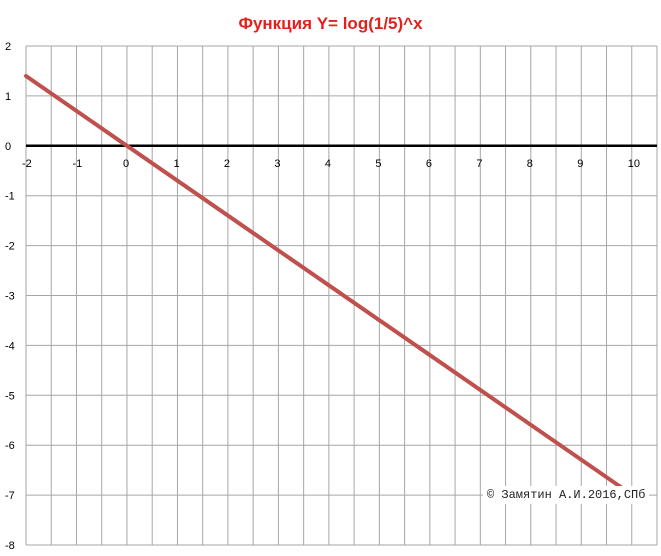 This screenshot has height=556, width=661. I want to click on y-tick-label: -2, so click(10, 247).